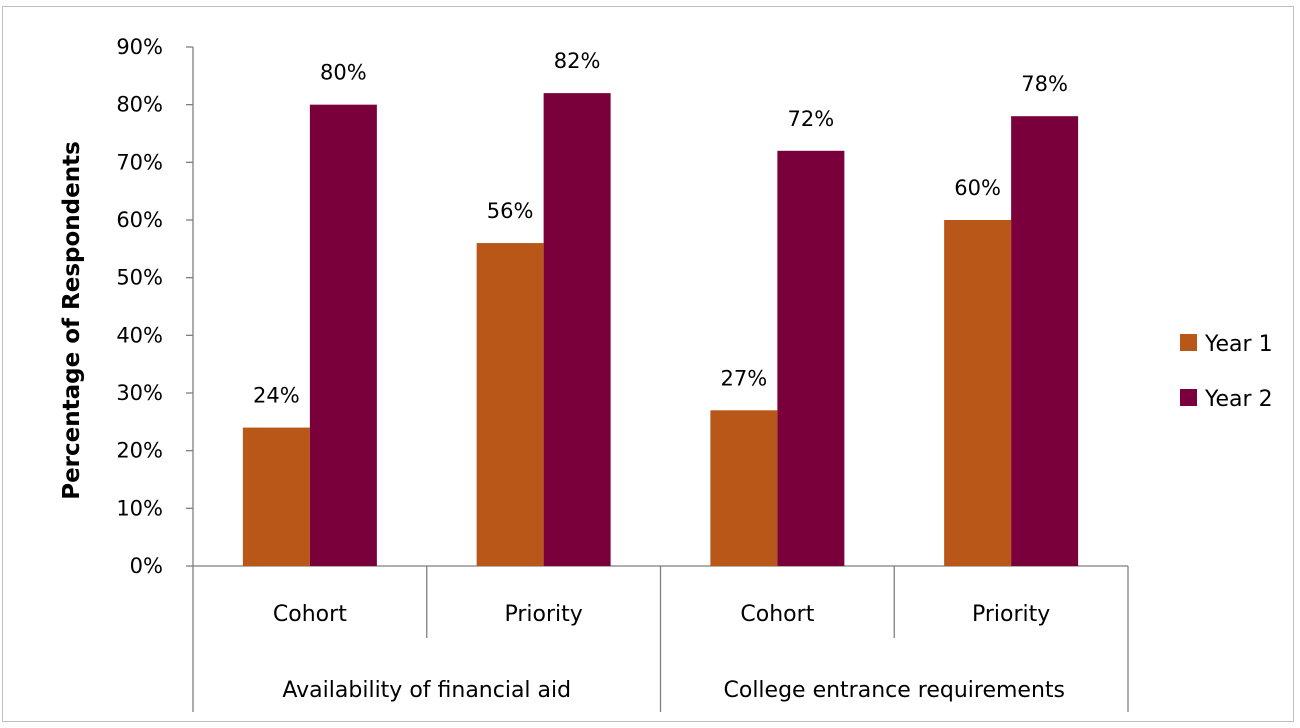 Image resolution: width=1300 pixels, height=728 pixels. What do you see at coordinates (139, 278) in the screenshot?
I see `y-tick-label: 50%` at bounding box center [139, 278].